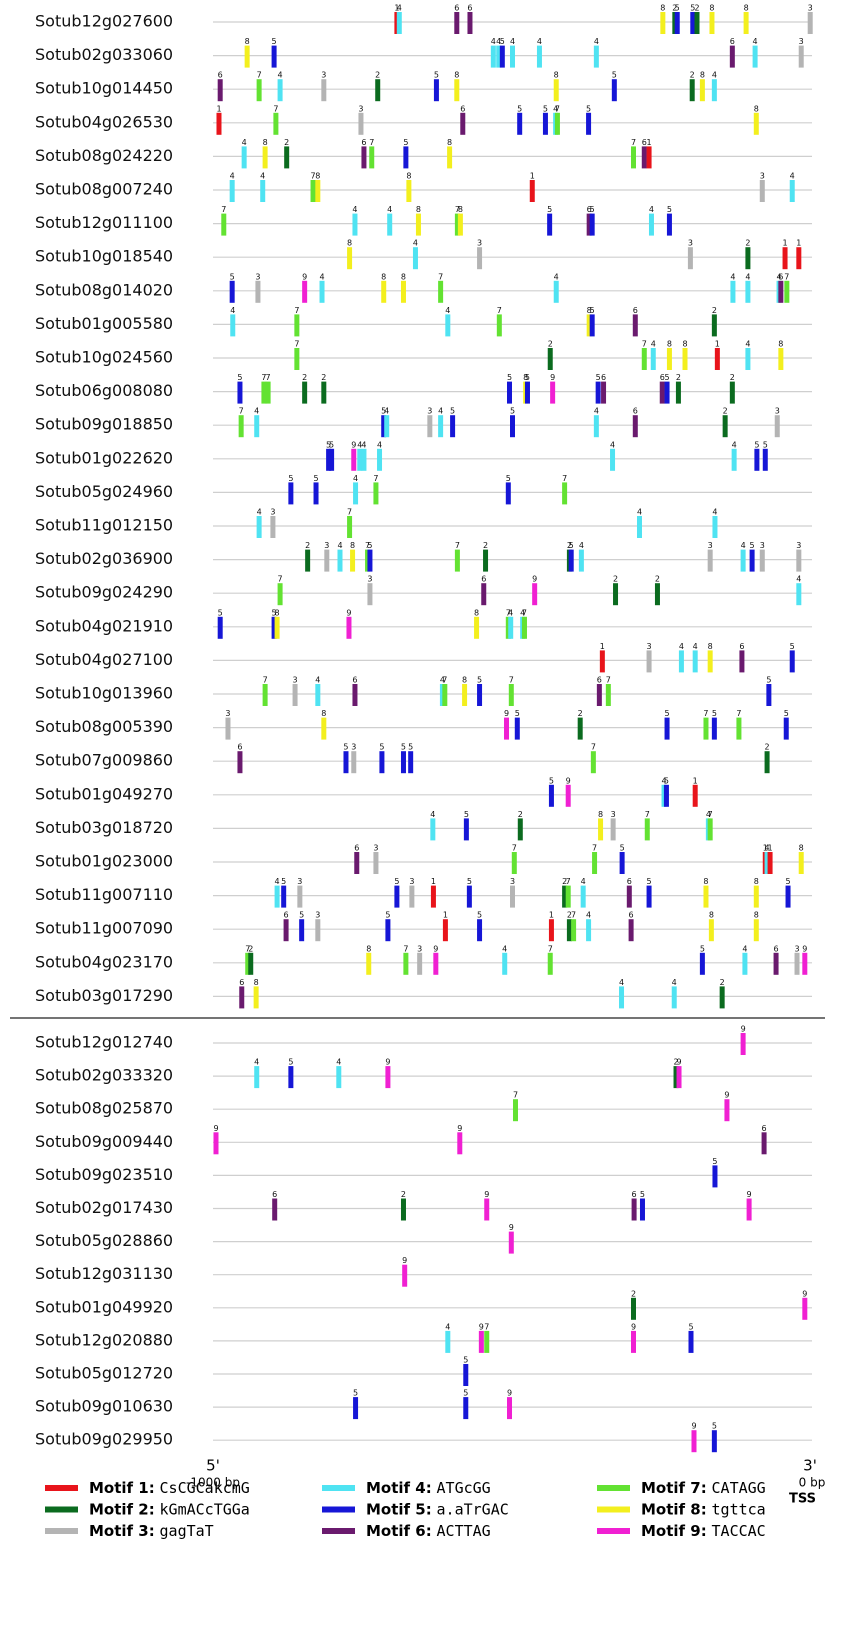  What do you see at coordinates (104, 760) in the screenshot?
I see `gene-name: Sotub07g009860` at bounding box center [104, 760].